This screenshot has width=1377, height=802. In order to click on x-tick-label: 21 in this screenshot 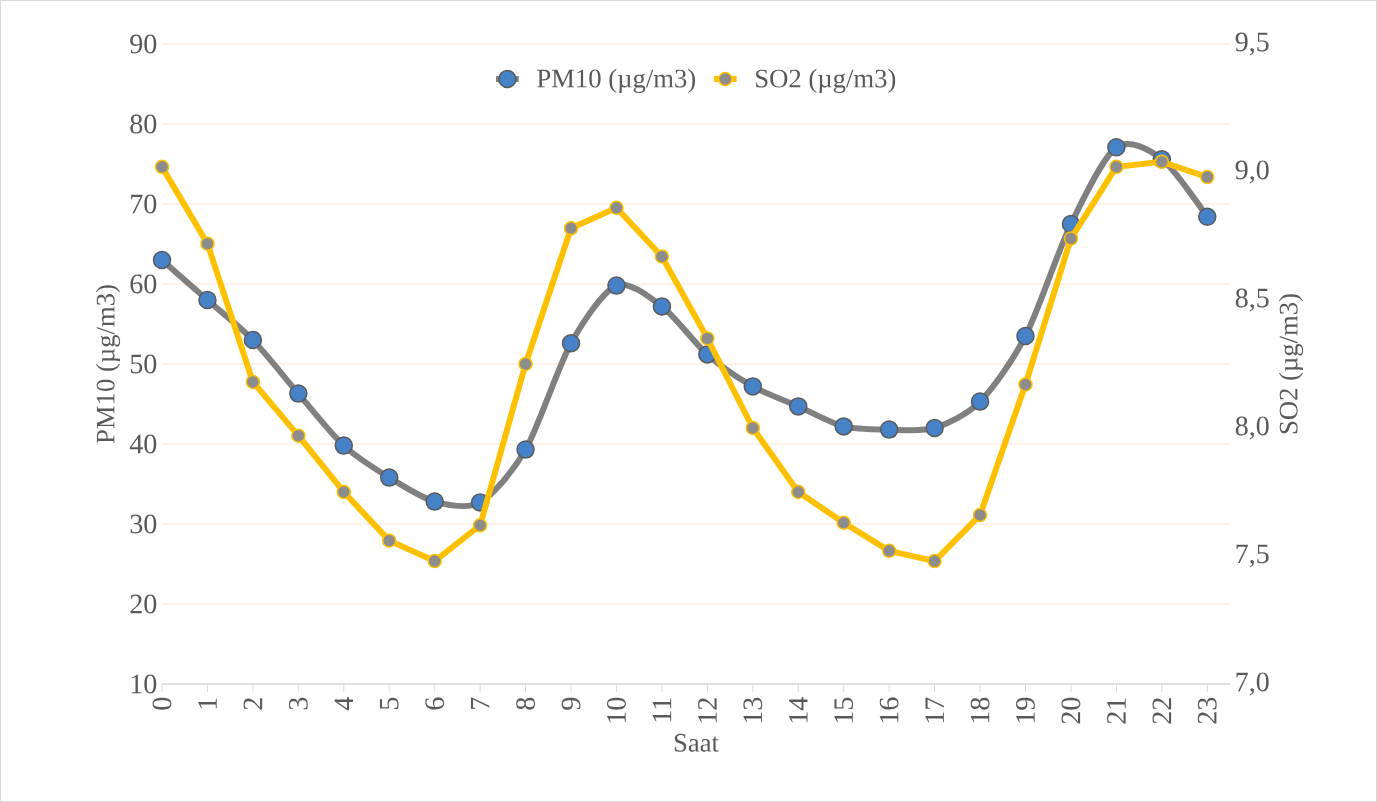, I will do `click(1116, 711)`.